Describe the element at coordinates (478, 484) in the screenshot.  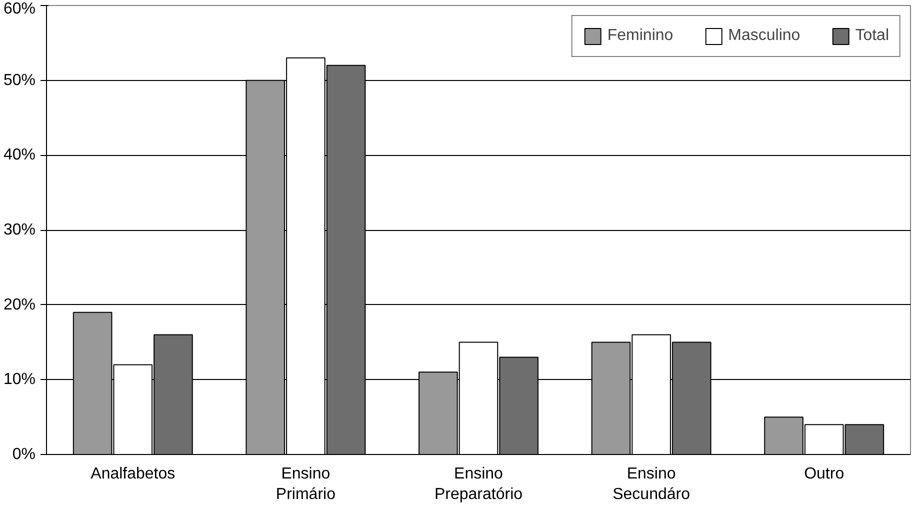
I see `x-tick-label: Ensino Preparatório` at that location.